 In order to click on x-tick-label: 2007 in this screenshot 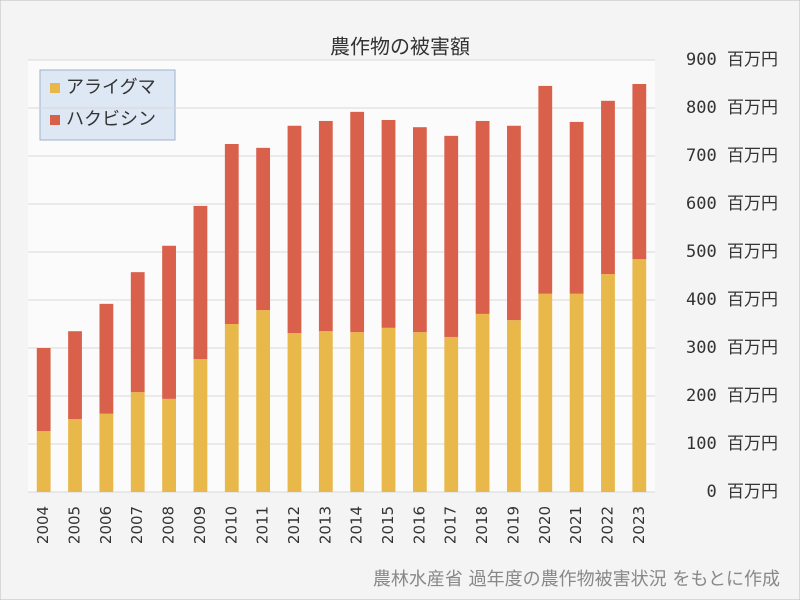, I will do `click(137, 525)`.